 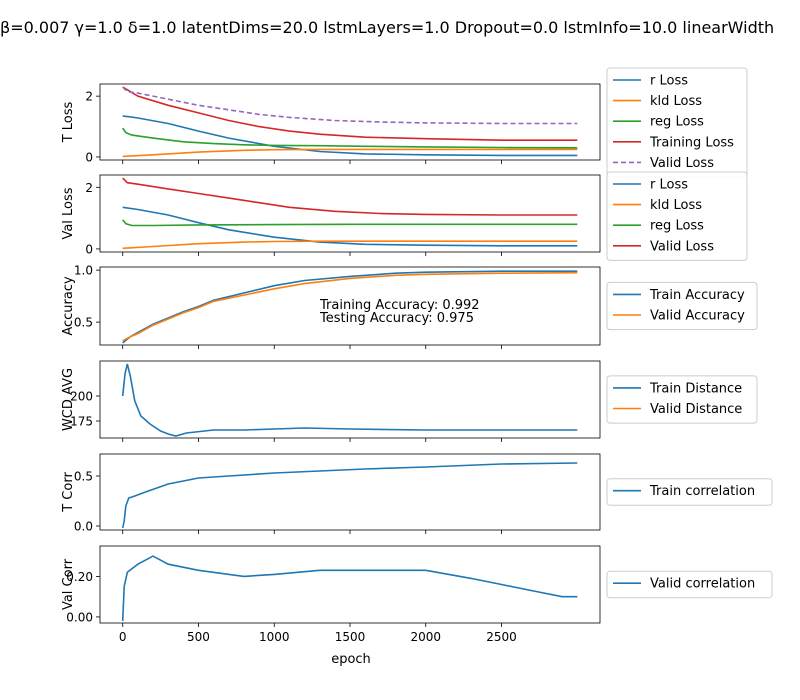 I want to click on legend: Valid correlation, so click(x=689, y=584).